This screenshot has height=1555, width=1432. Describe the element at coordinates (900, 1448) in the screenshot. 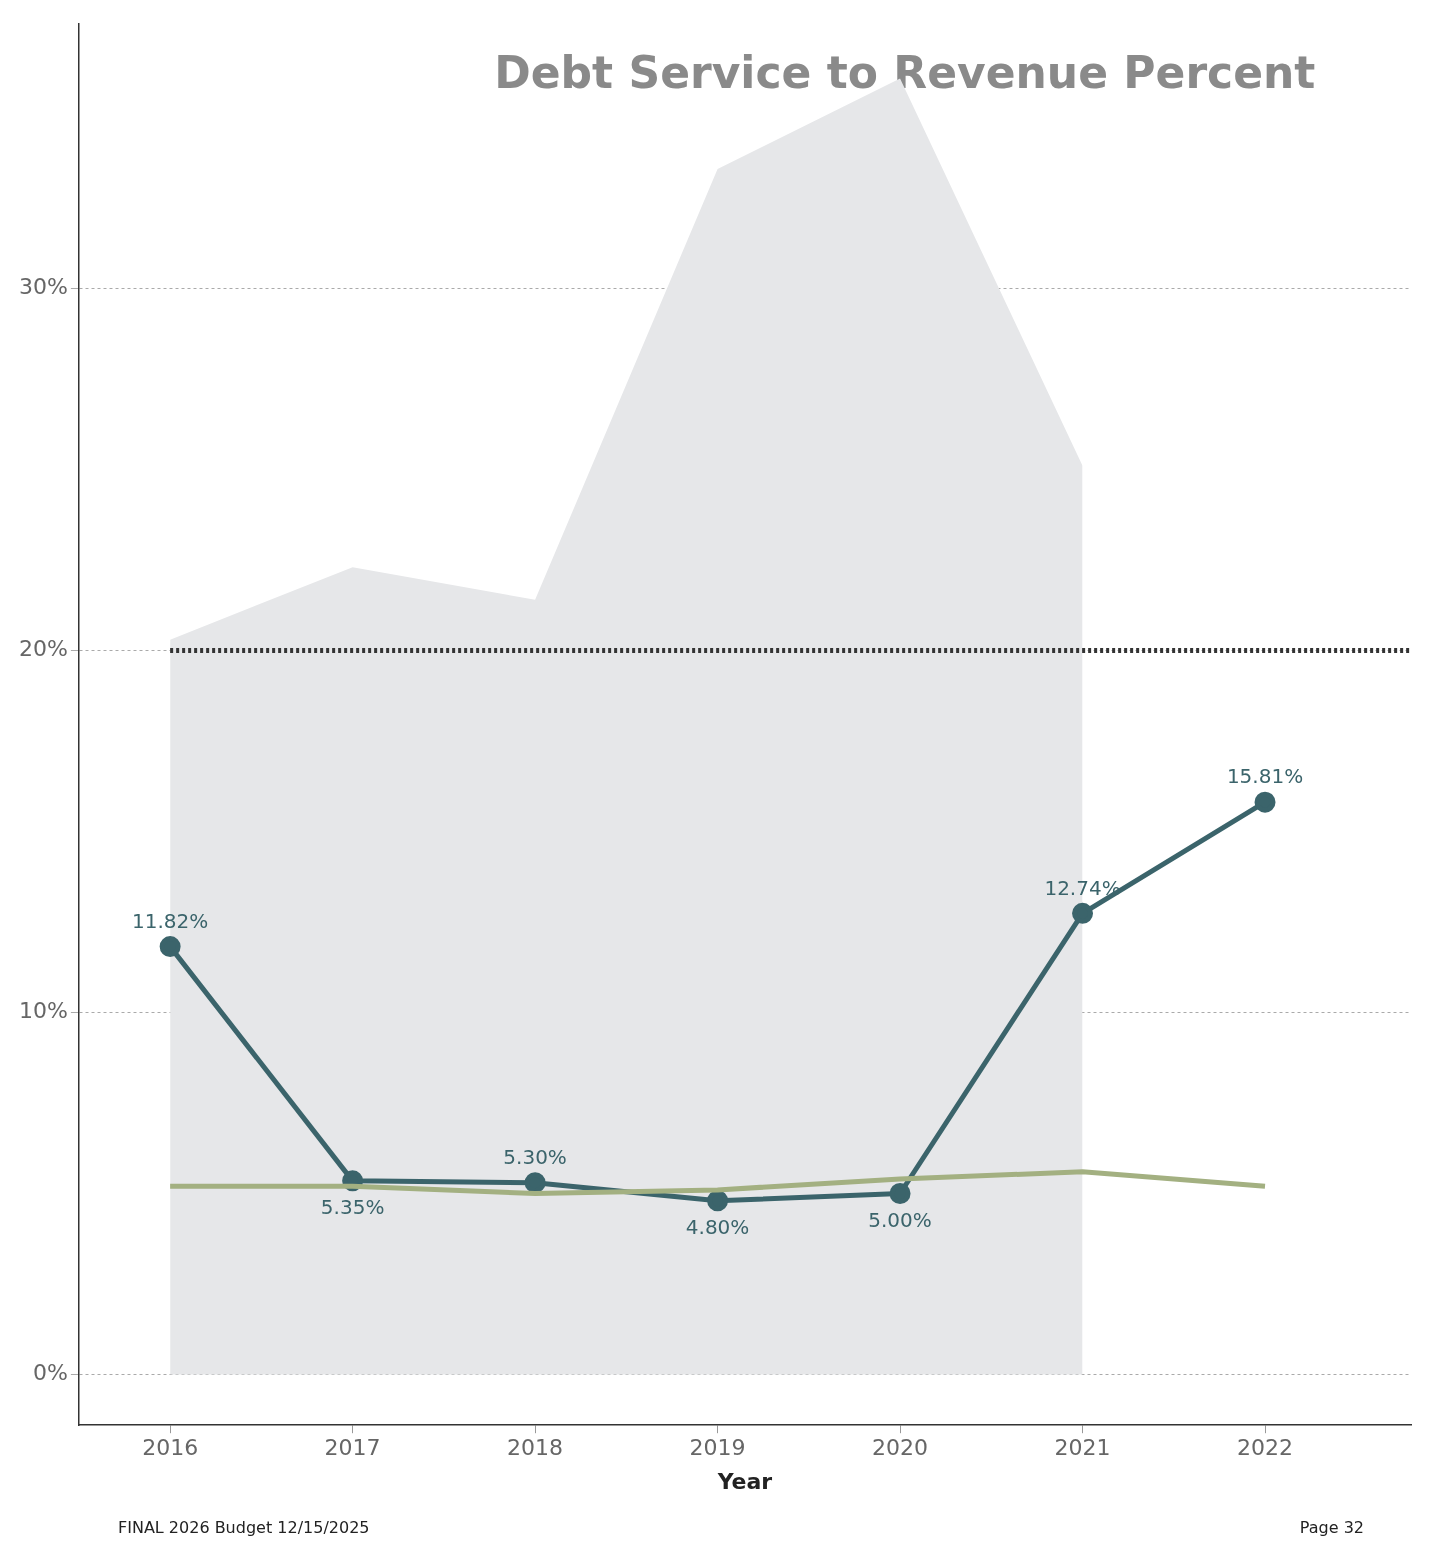

I see `x-tick-label: 2020` at that location.